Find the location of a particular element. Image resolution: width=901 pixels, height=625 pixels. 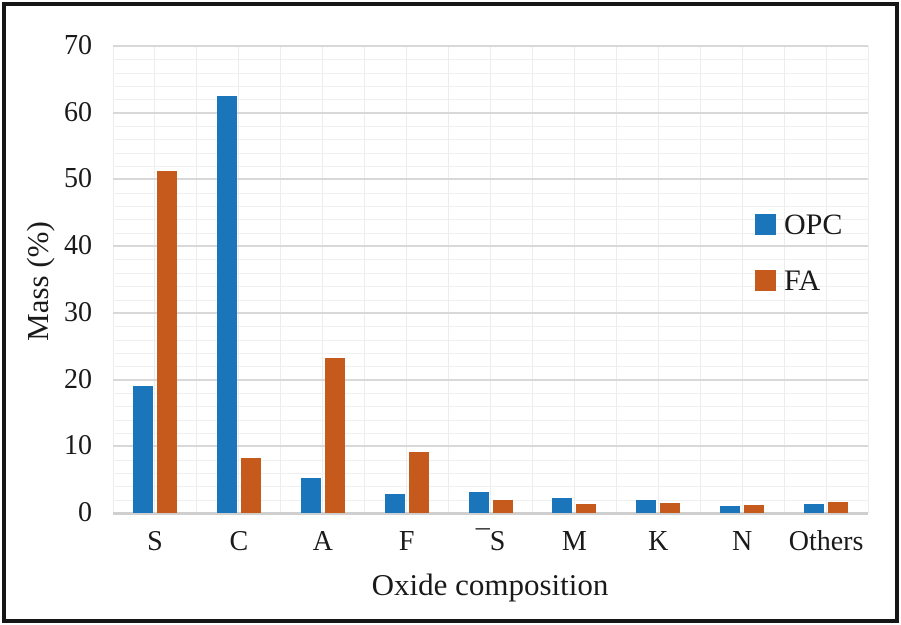

y-tick-label: 10 is located at coordinates (78, 446).